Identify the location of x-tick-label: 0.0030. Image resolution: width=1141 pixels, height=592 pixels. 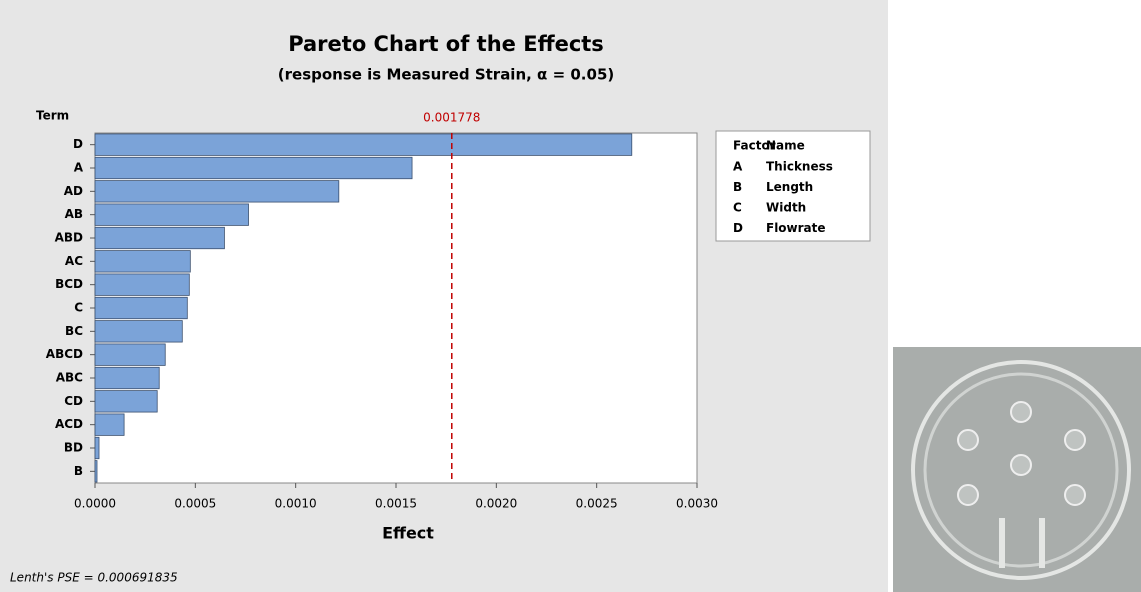
(697, 504).